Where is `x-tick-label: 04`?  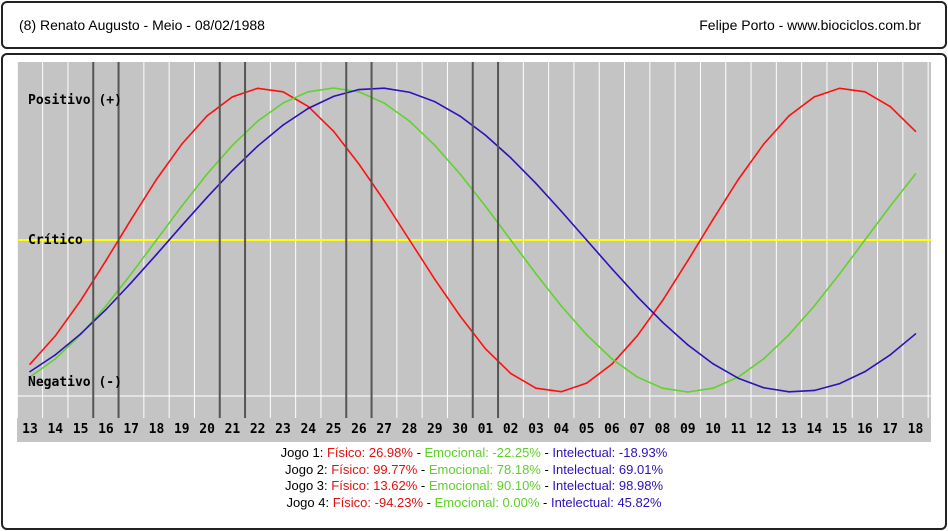
x-tick-label: 04 is located at coordinates (561, 429).